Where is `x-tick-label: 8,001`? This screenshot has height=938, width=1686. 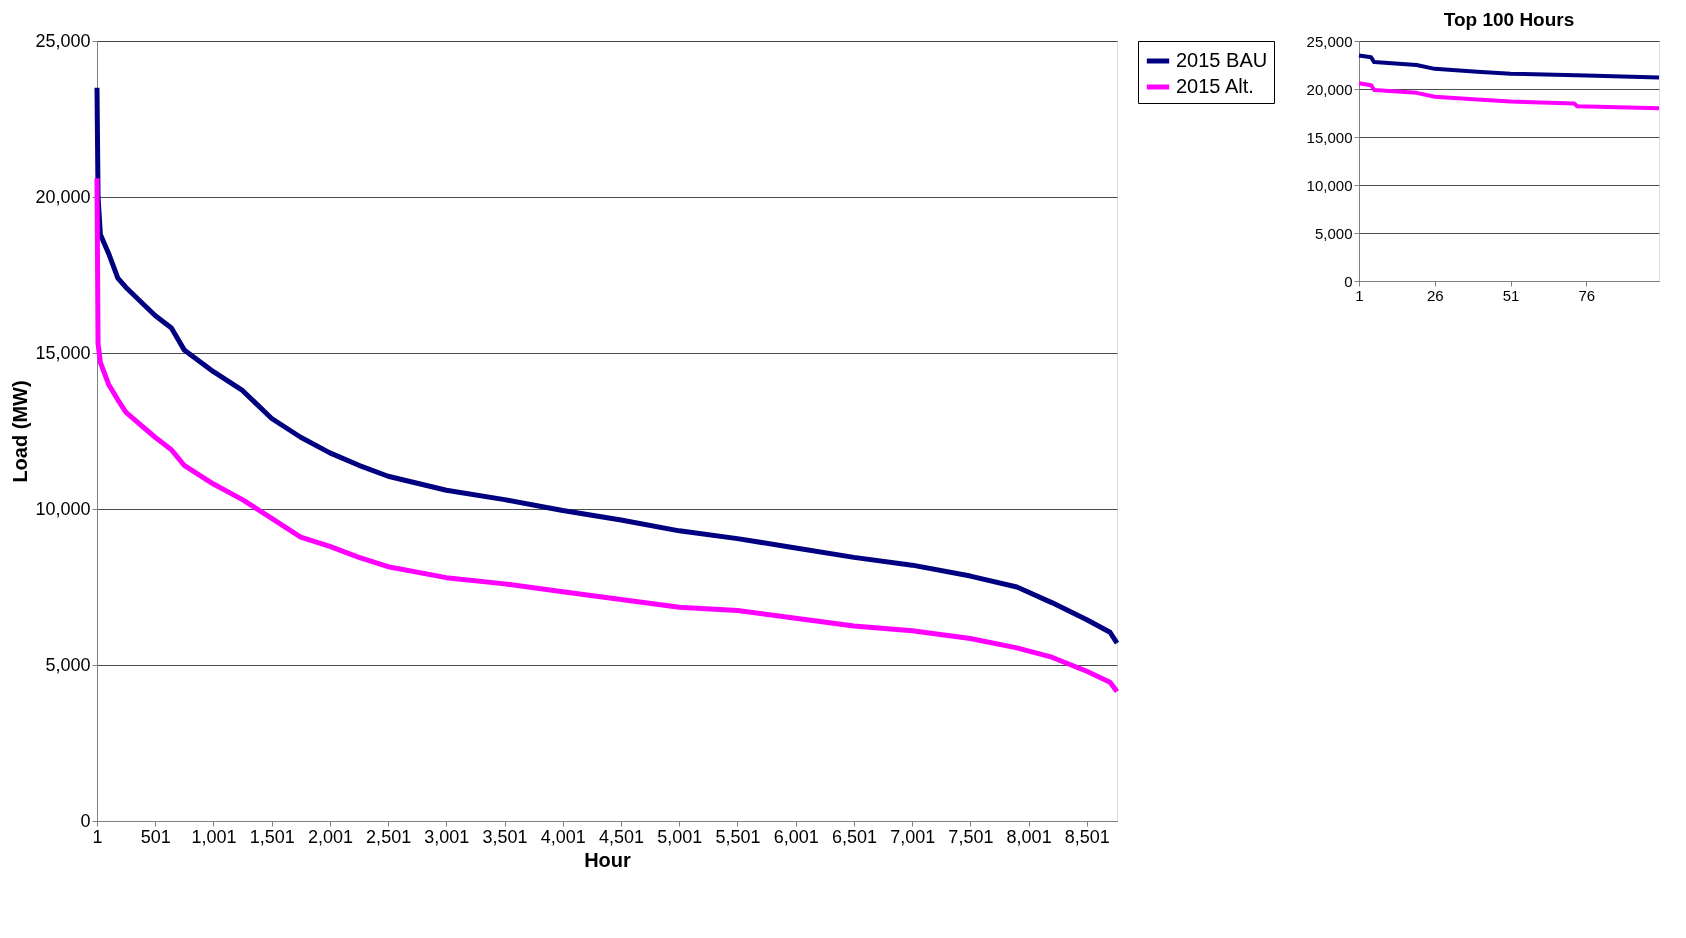 x-tick-label: 8,001 is located at coordinates (1029, 836).